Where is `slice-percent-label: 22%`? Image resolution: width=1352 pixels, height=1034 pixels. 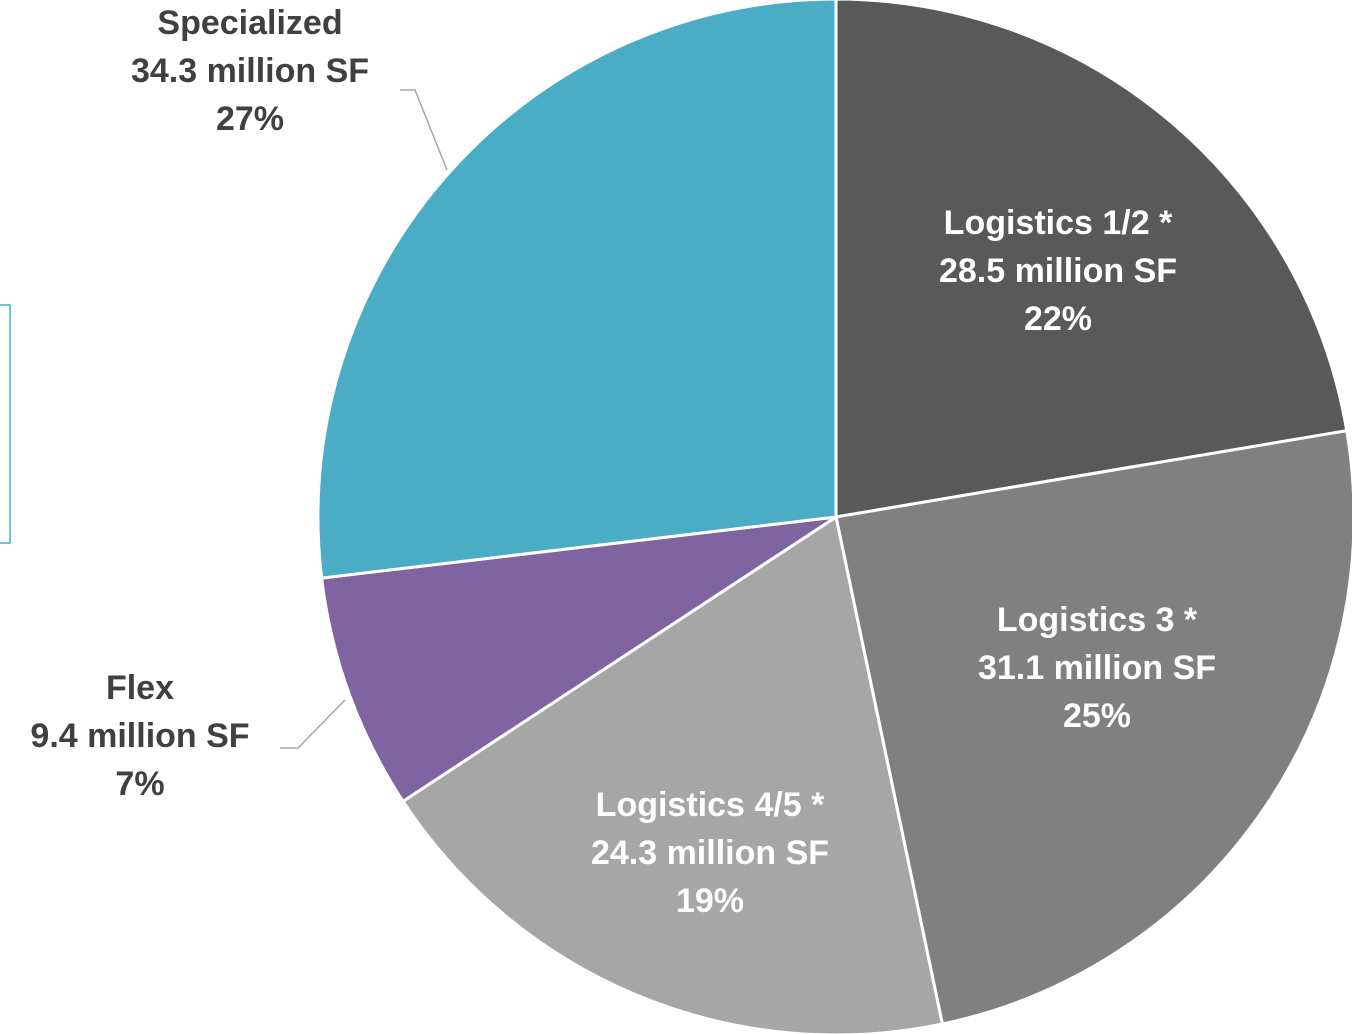 slice-percent-label: 22% is located at coordinates (1058, 319).